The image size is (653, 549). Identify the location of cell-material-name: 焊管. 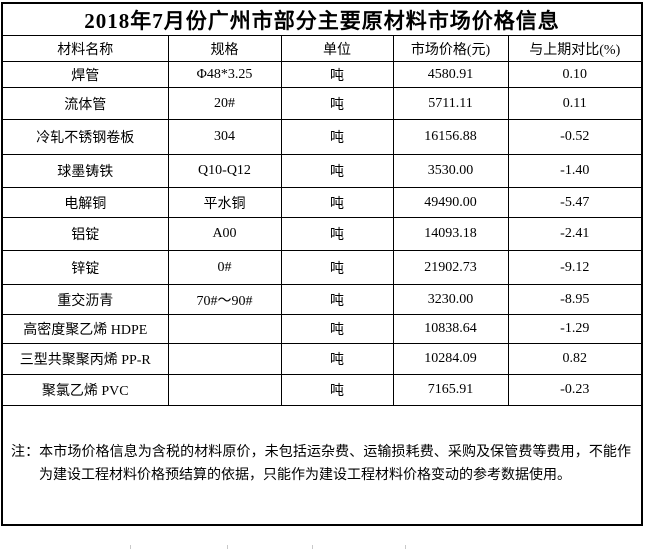
(85, 74).